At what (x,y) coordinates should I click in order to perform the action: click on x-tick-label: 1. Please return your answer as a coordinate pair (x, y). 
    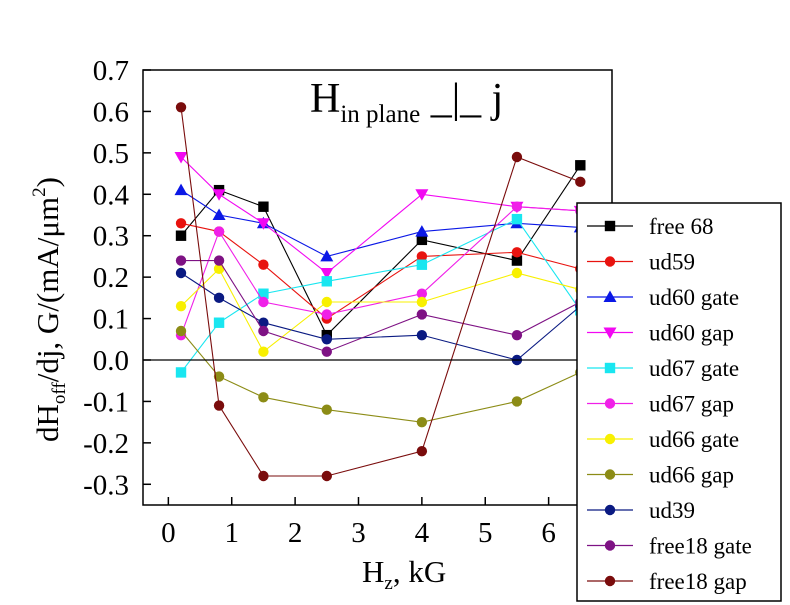
    Looking at the image, I should click on (231, 533).